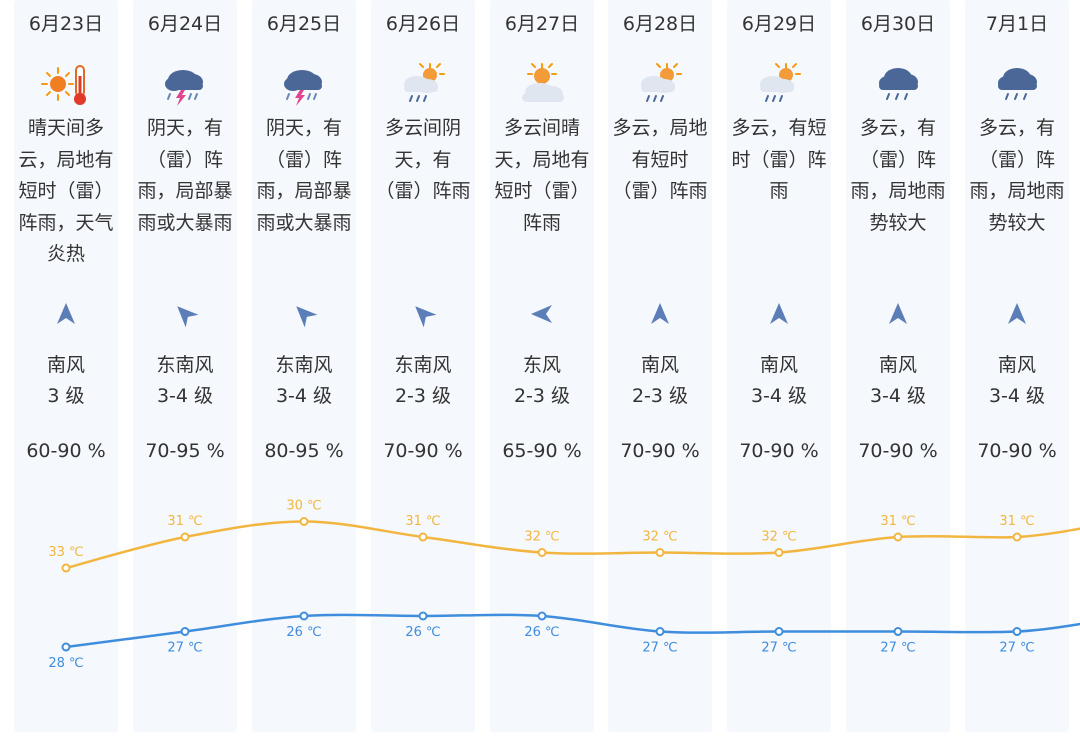 Image resolution: width=1080 pixels, height=744 pixels. What do you see at coordinates (660, 24) in the screenshot?
I see `day-date: 6月28日` at bounding box center [660, 24].